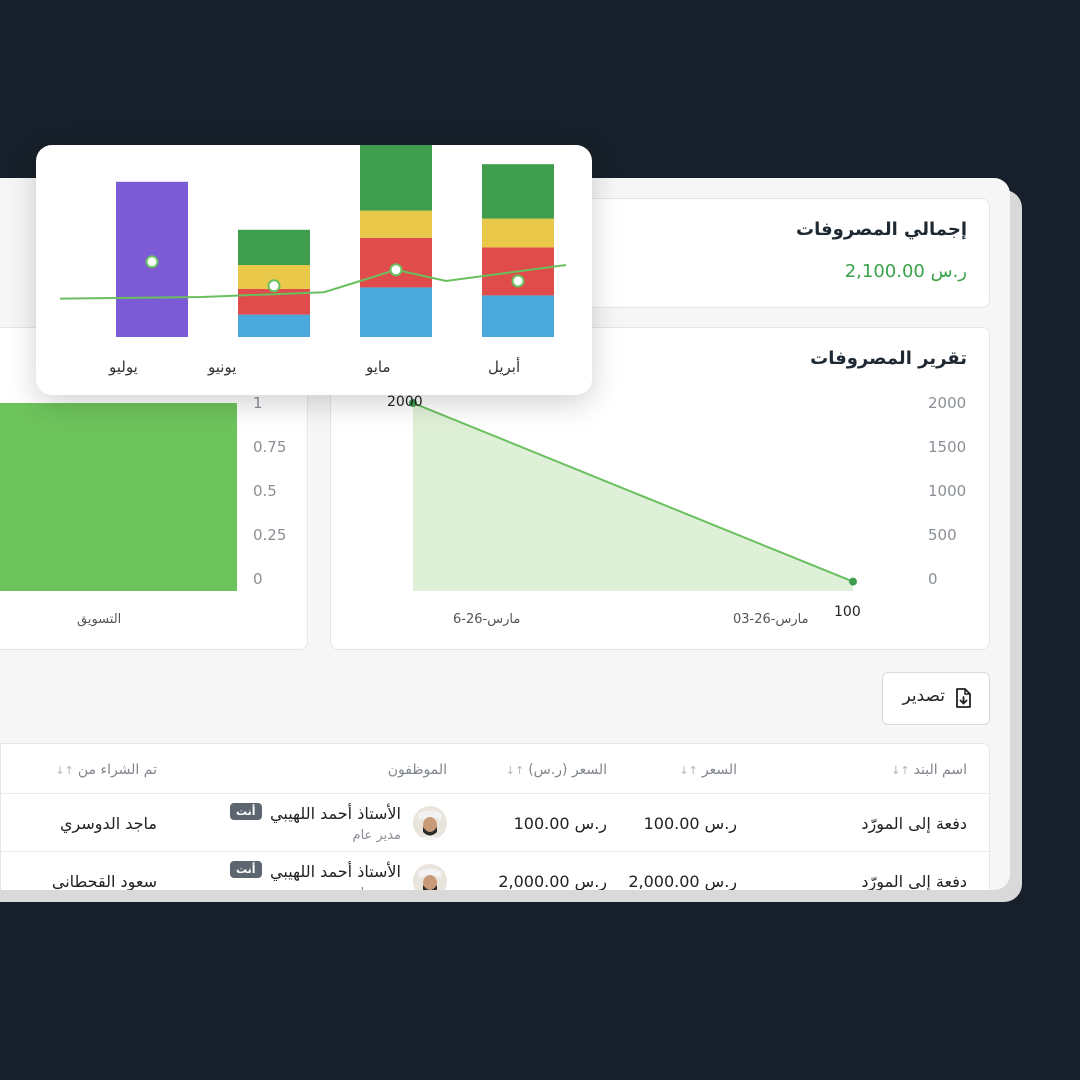 Image resolution: width=1080 pixels, height=1080 pixels. I want to click on monthly-stacked-chart-card: أبريل مايو يونيو يوليو, so click(314, 270).